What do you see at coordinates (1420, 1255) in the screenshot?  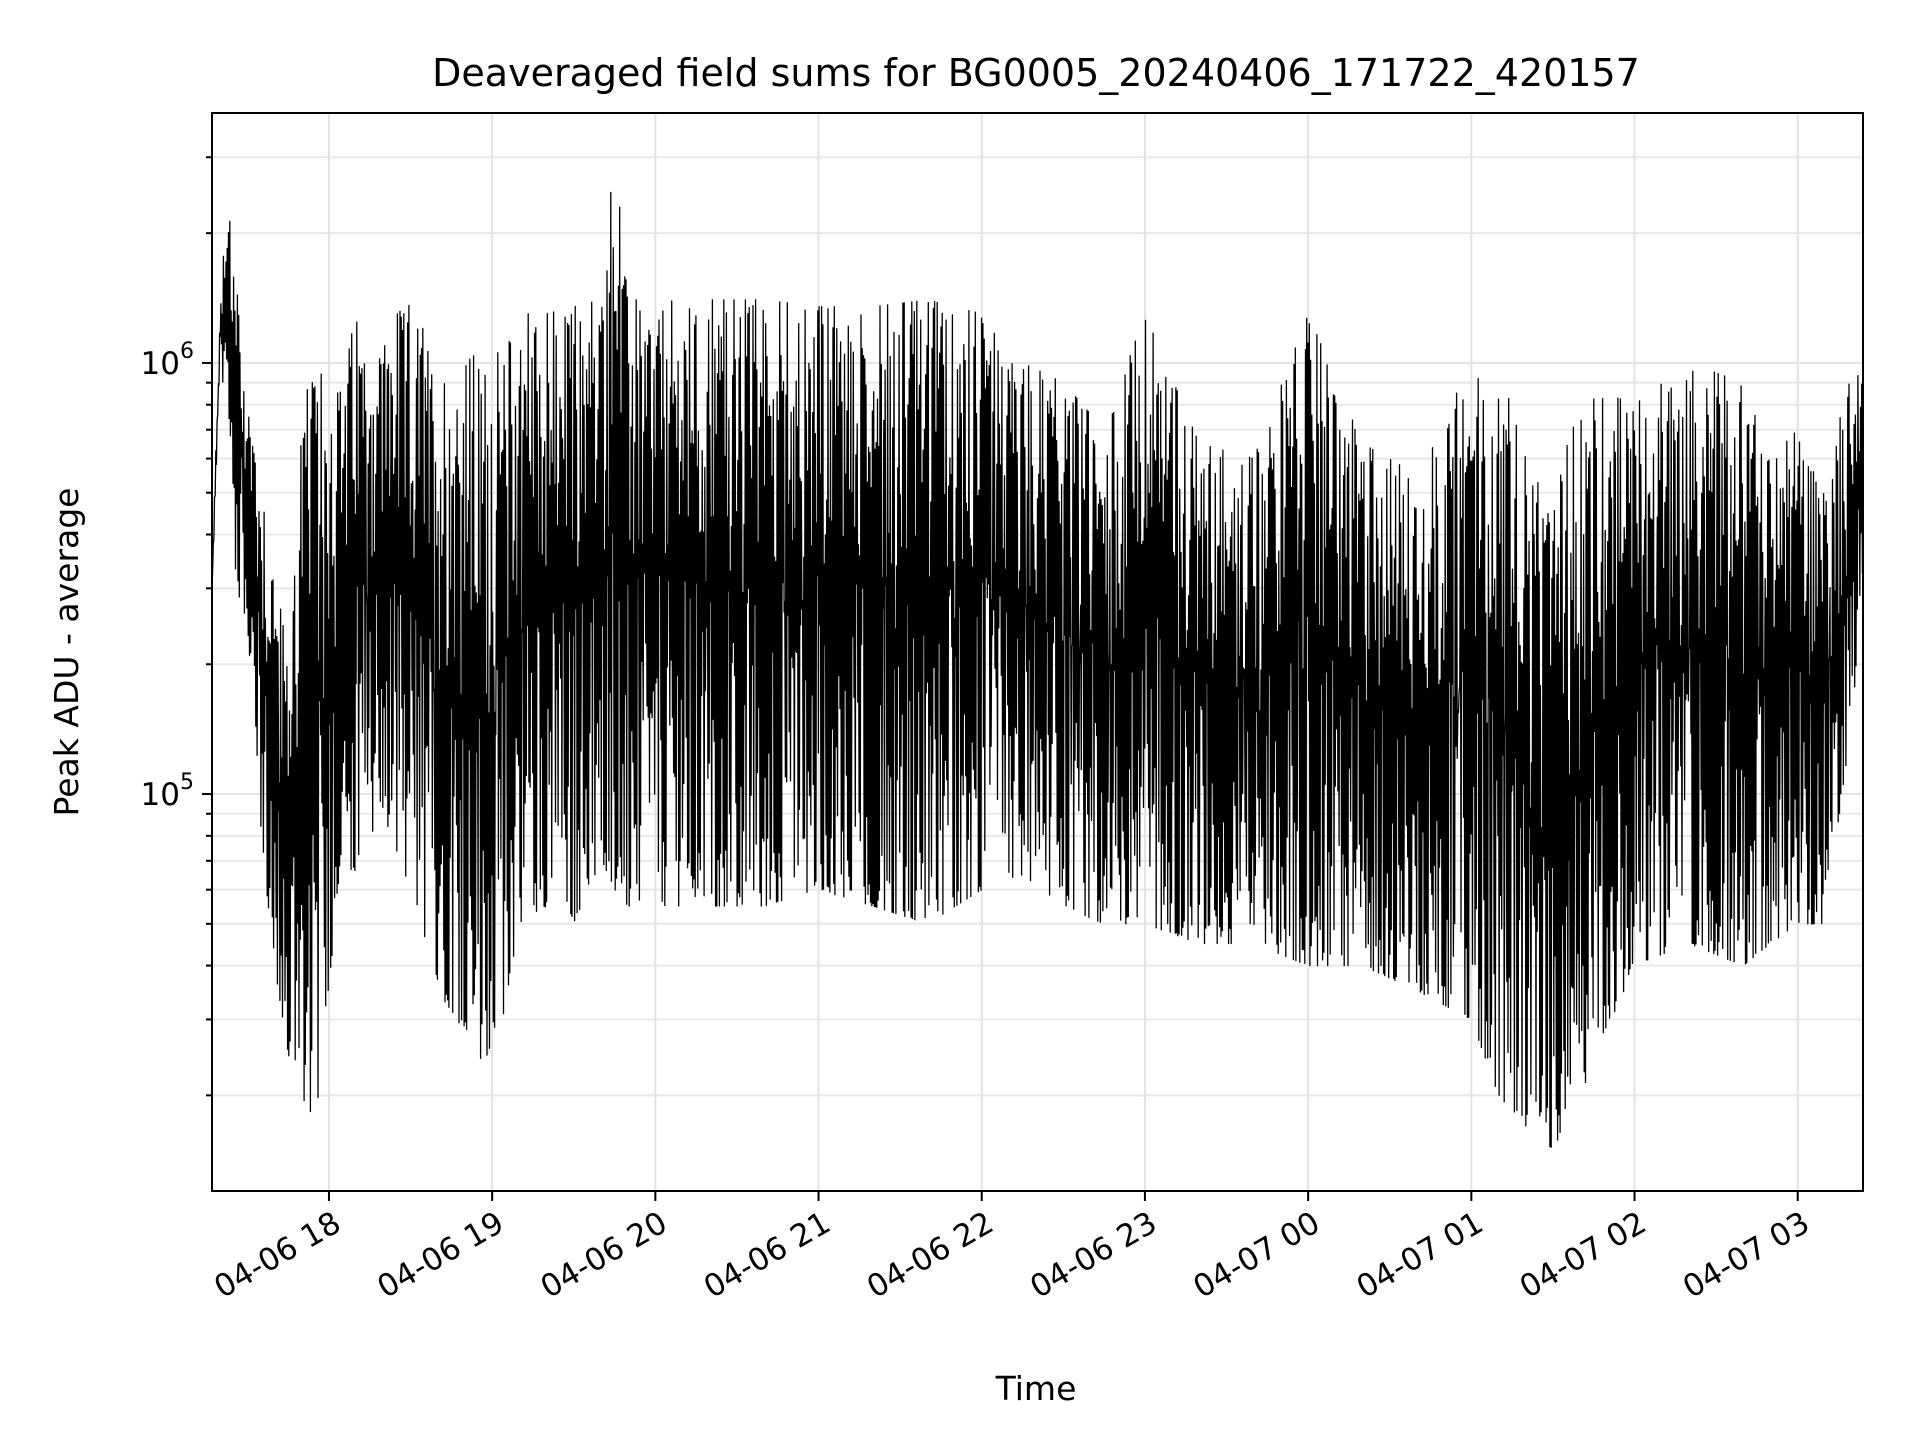 I see `x-tick-label: 04-07 01` at bounding box center [1420, 1255].